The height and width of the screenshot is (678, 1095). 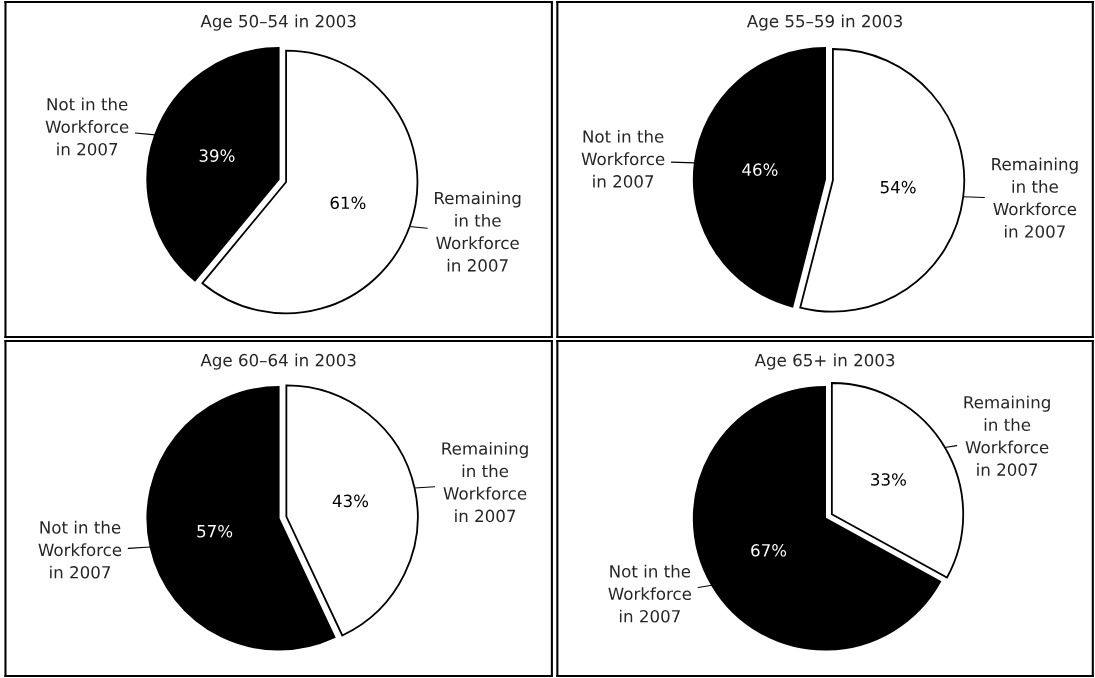 I want to click on data-label: 39%, so click(x=217, y=155).